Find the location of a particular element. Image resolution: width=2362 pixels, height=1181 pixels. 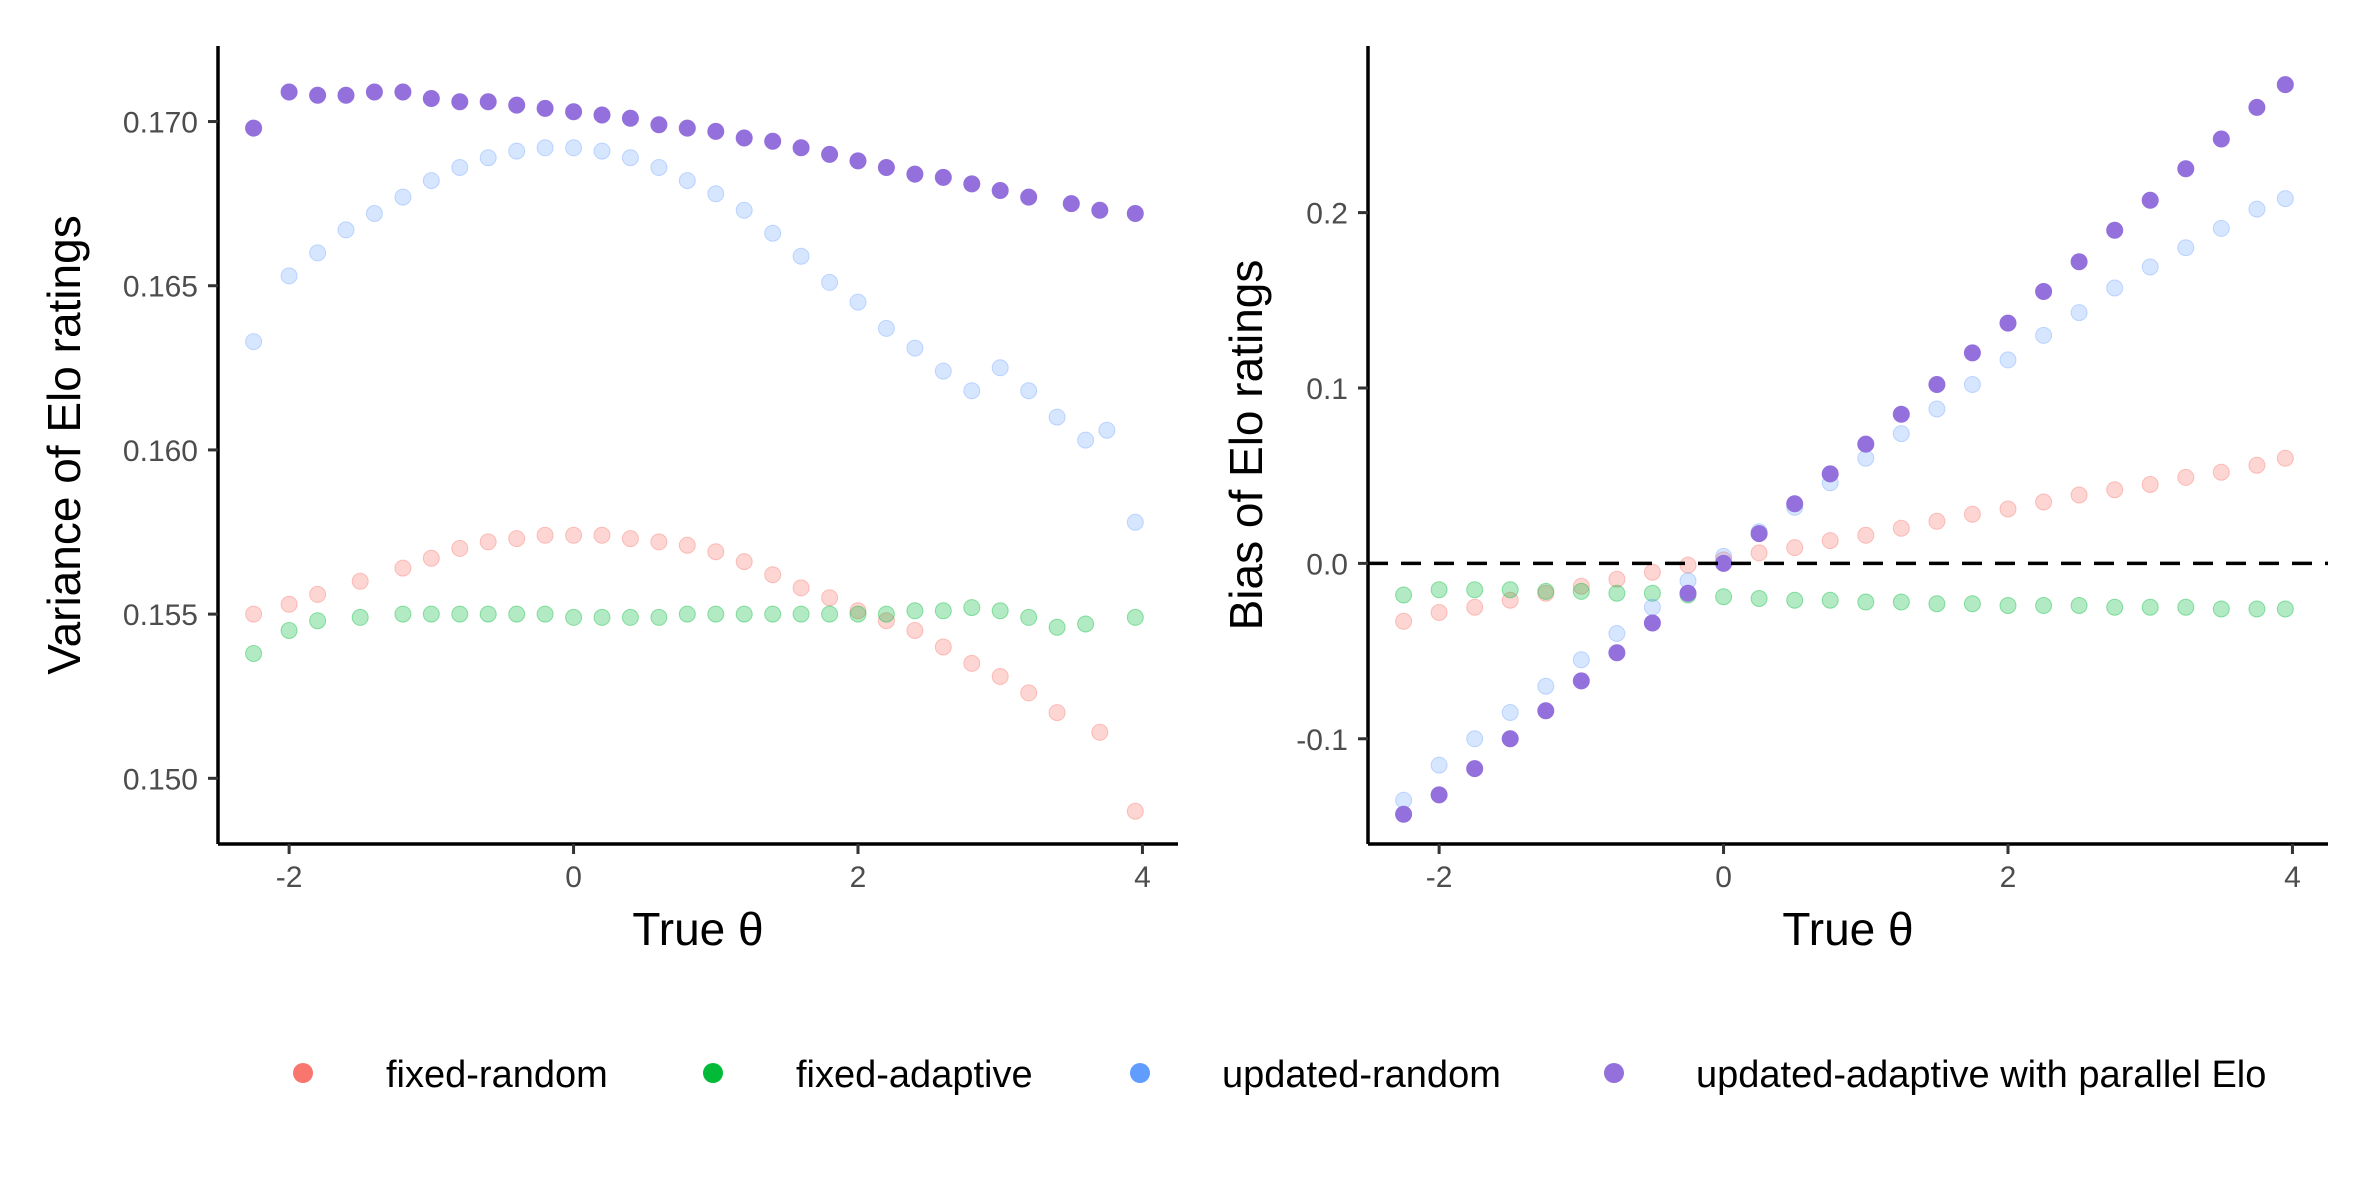

variance-series-fixed-random is located at coordinates (694, 673).